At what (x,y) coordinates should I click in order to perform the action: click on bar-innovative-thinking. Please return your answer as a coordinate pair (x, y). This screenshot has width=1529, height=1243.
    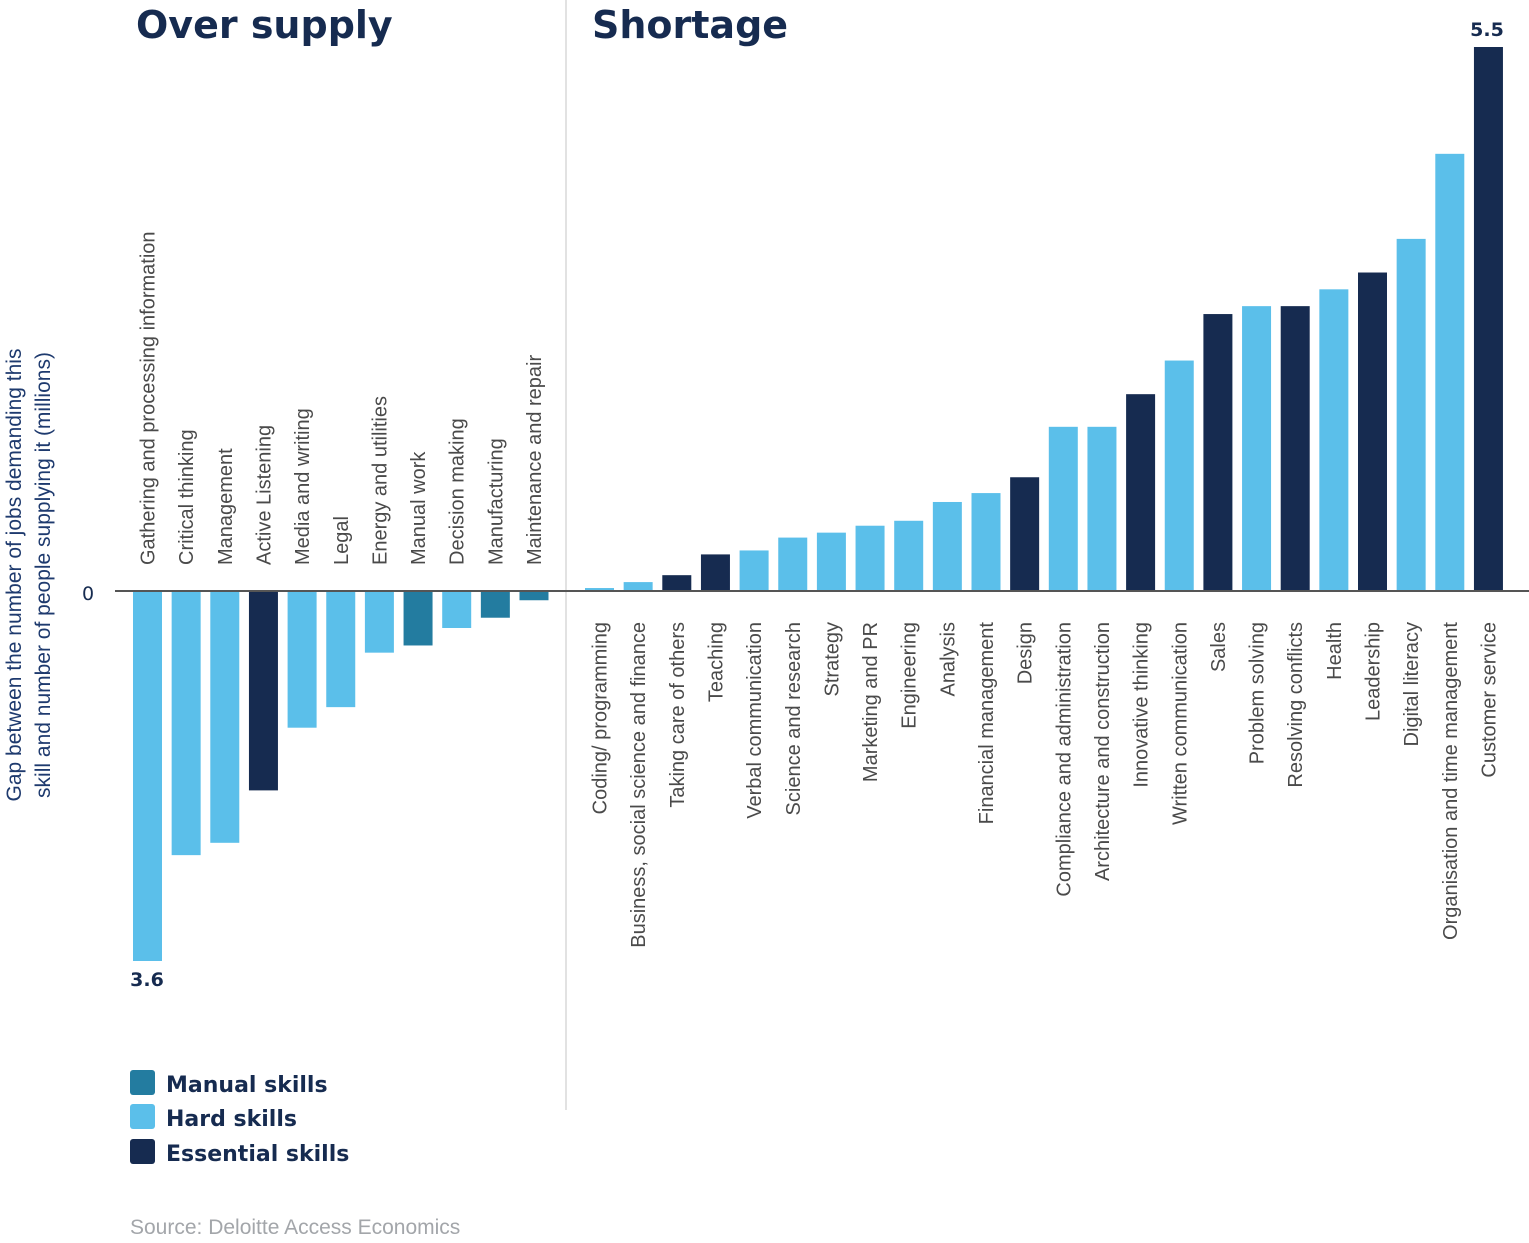
    Looking at the image, I should click on (1141, 492).